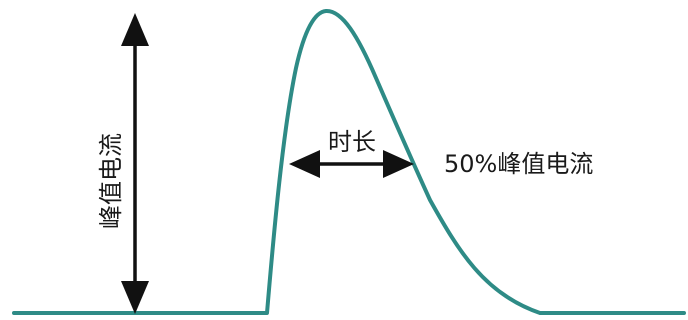 The height and width of the screenshot is (320, 688). What do you see at coordinates (304, 164) in the screenshot?
I see `arrow-head-left` at bounding box center [304, 164].